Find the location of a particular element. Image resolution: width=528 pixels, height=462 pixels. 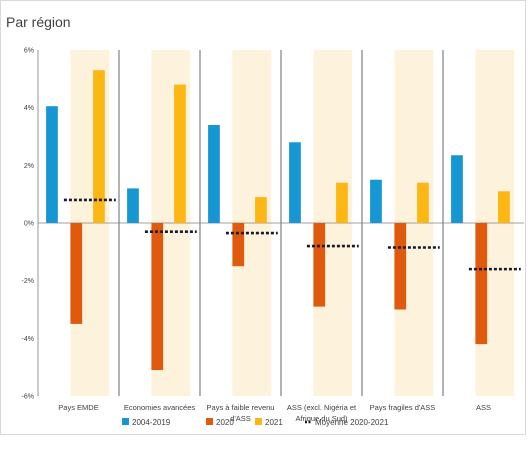

y-tick-label: 6% is located at coordinates (29, 51).